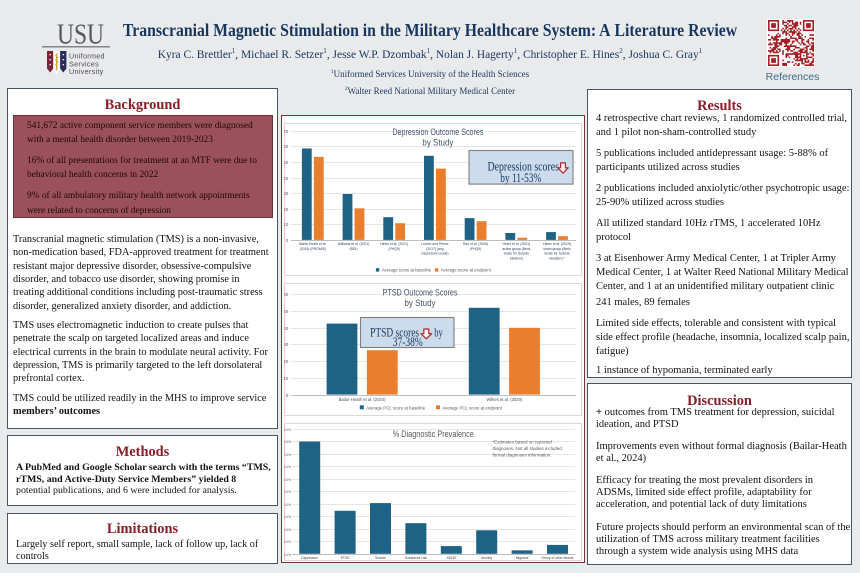  Describe the element at coordinates (486, 558) in the screenshot. I see `svg-text: Anxiety` at that location.